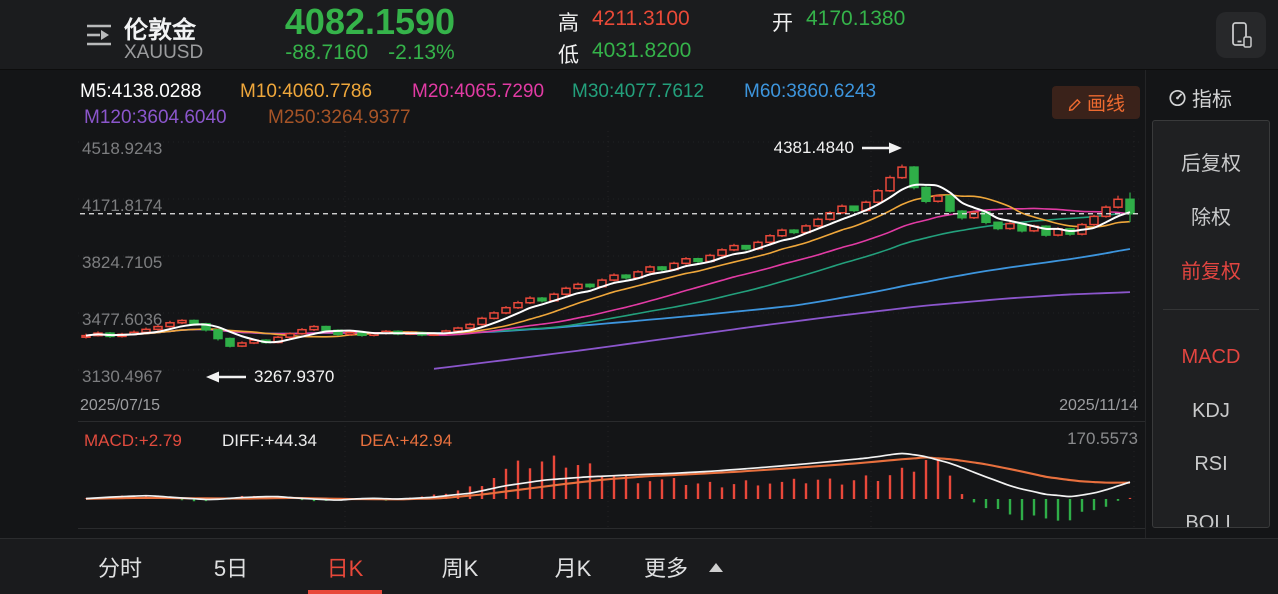 The image size is (1278, 594). Describe the element at coordinates (1212, 99) in the screenshot. I see `indicator-menu-label: 指标` at that location.